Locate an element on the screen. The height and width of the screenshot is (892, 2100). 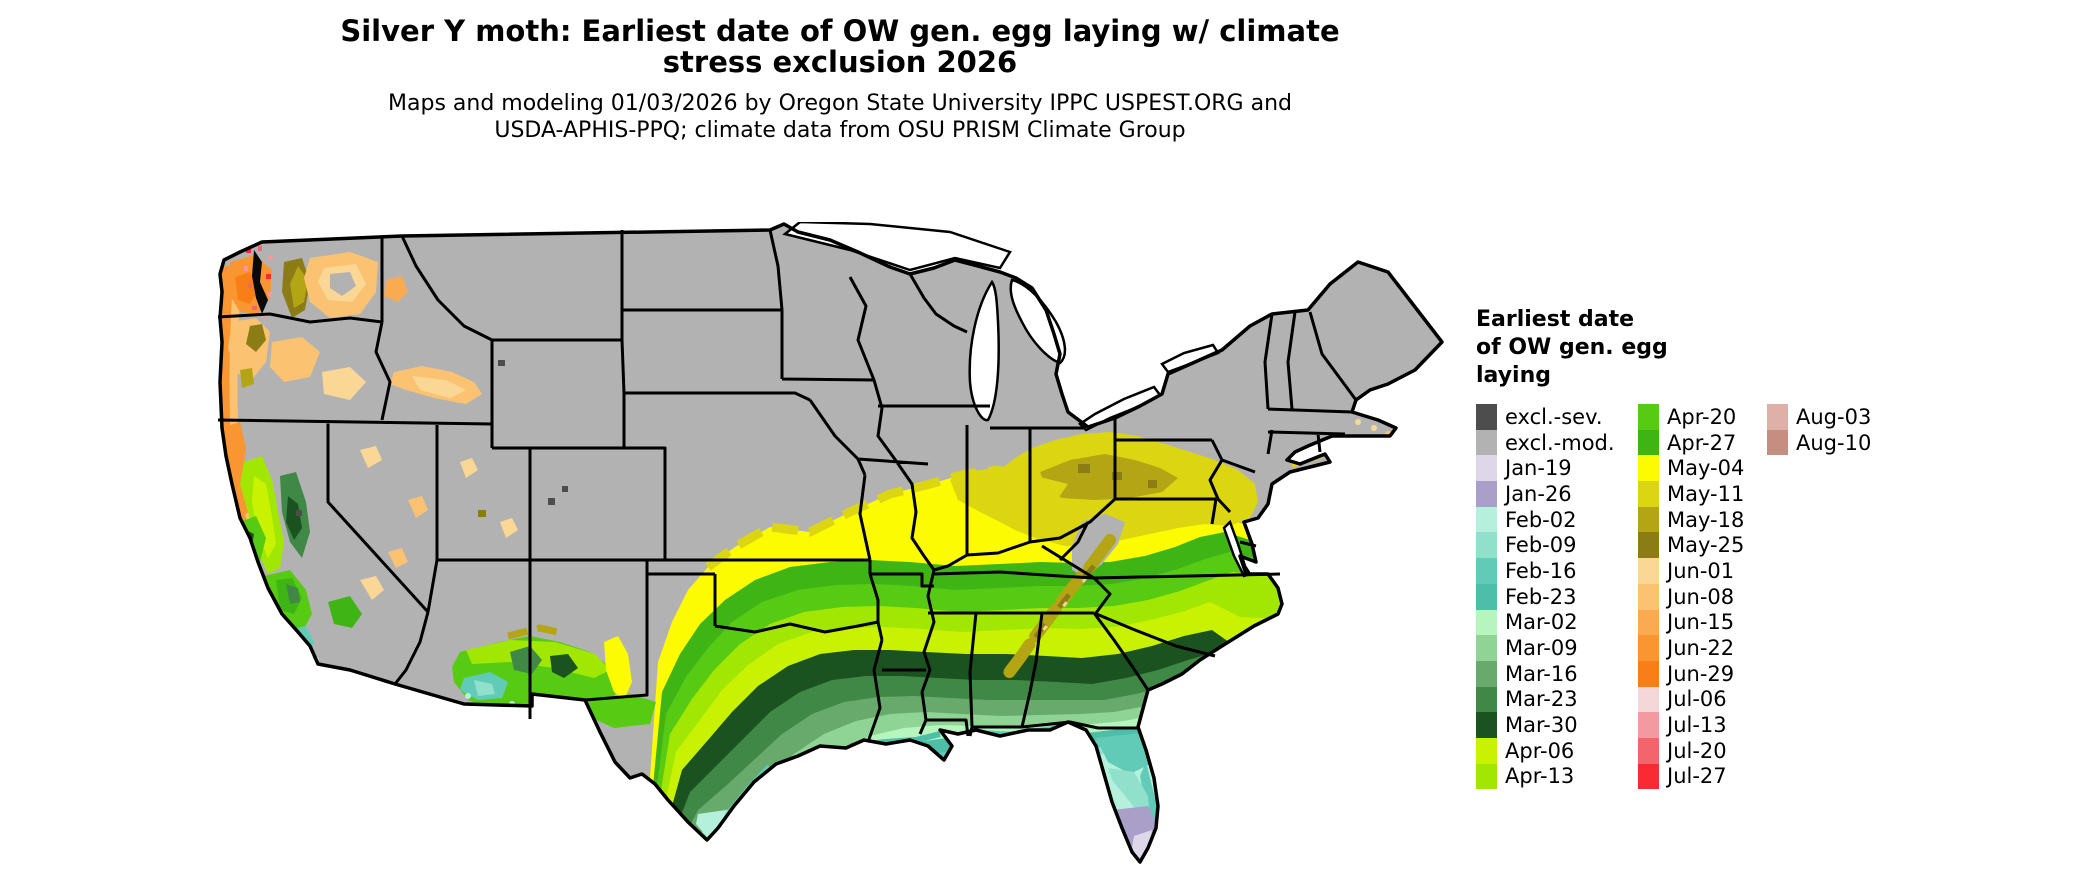
map-region-Jun-08-central-or is located at coordinates (295, 359).